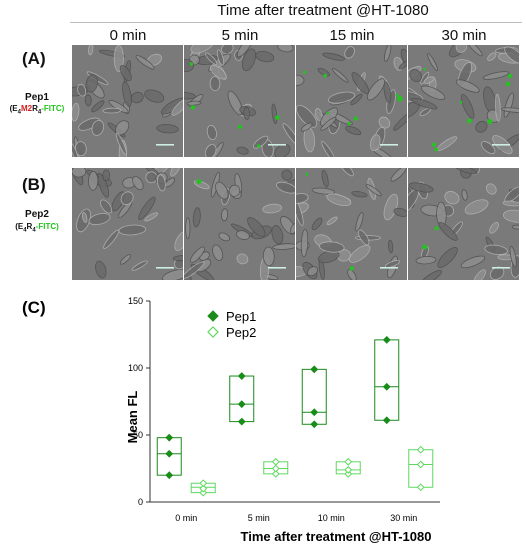  What do you see at coordinates (132, 417) in the screenshot?
I see `y-axis-label: Mean FL` at bounding box center [132, 417].